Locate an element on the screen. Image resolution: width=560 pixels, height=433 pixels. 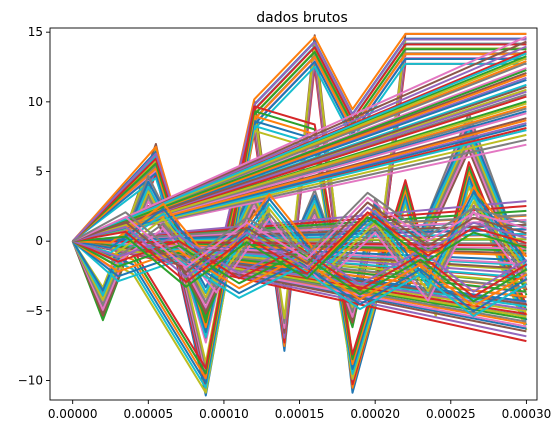
x-tick-label: 0.00030 is located at coordinates (527, 414).